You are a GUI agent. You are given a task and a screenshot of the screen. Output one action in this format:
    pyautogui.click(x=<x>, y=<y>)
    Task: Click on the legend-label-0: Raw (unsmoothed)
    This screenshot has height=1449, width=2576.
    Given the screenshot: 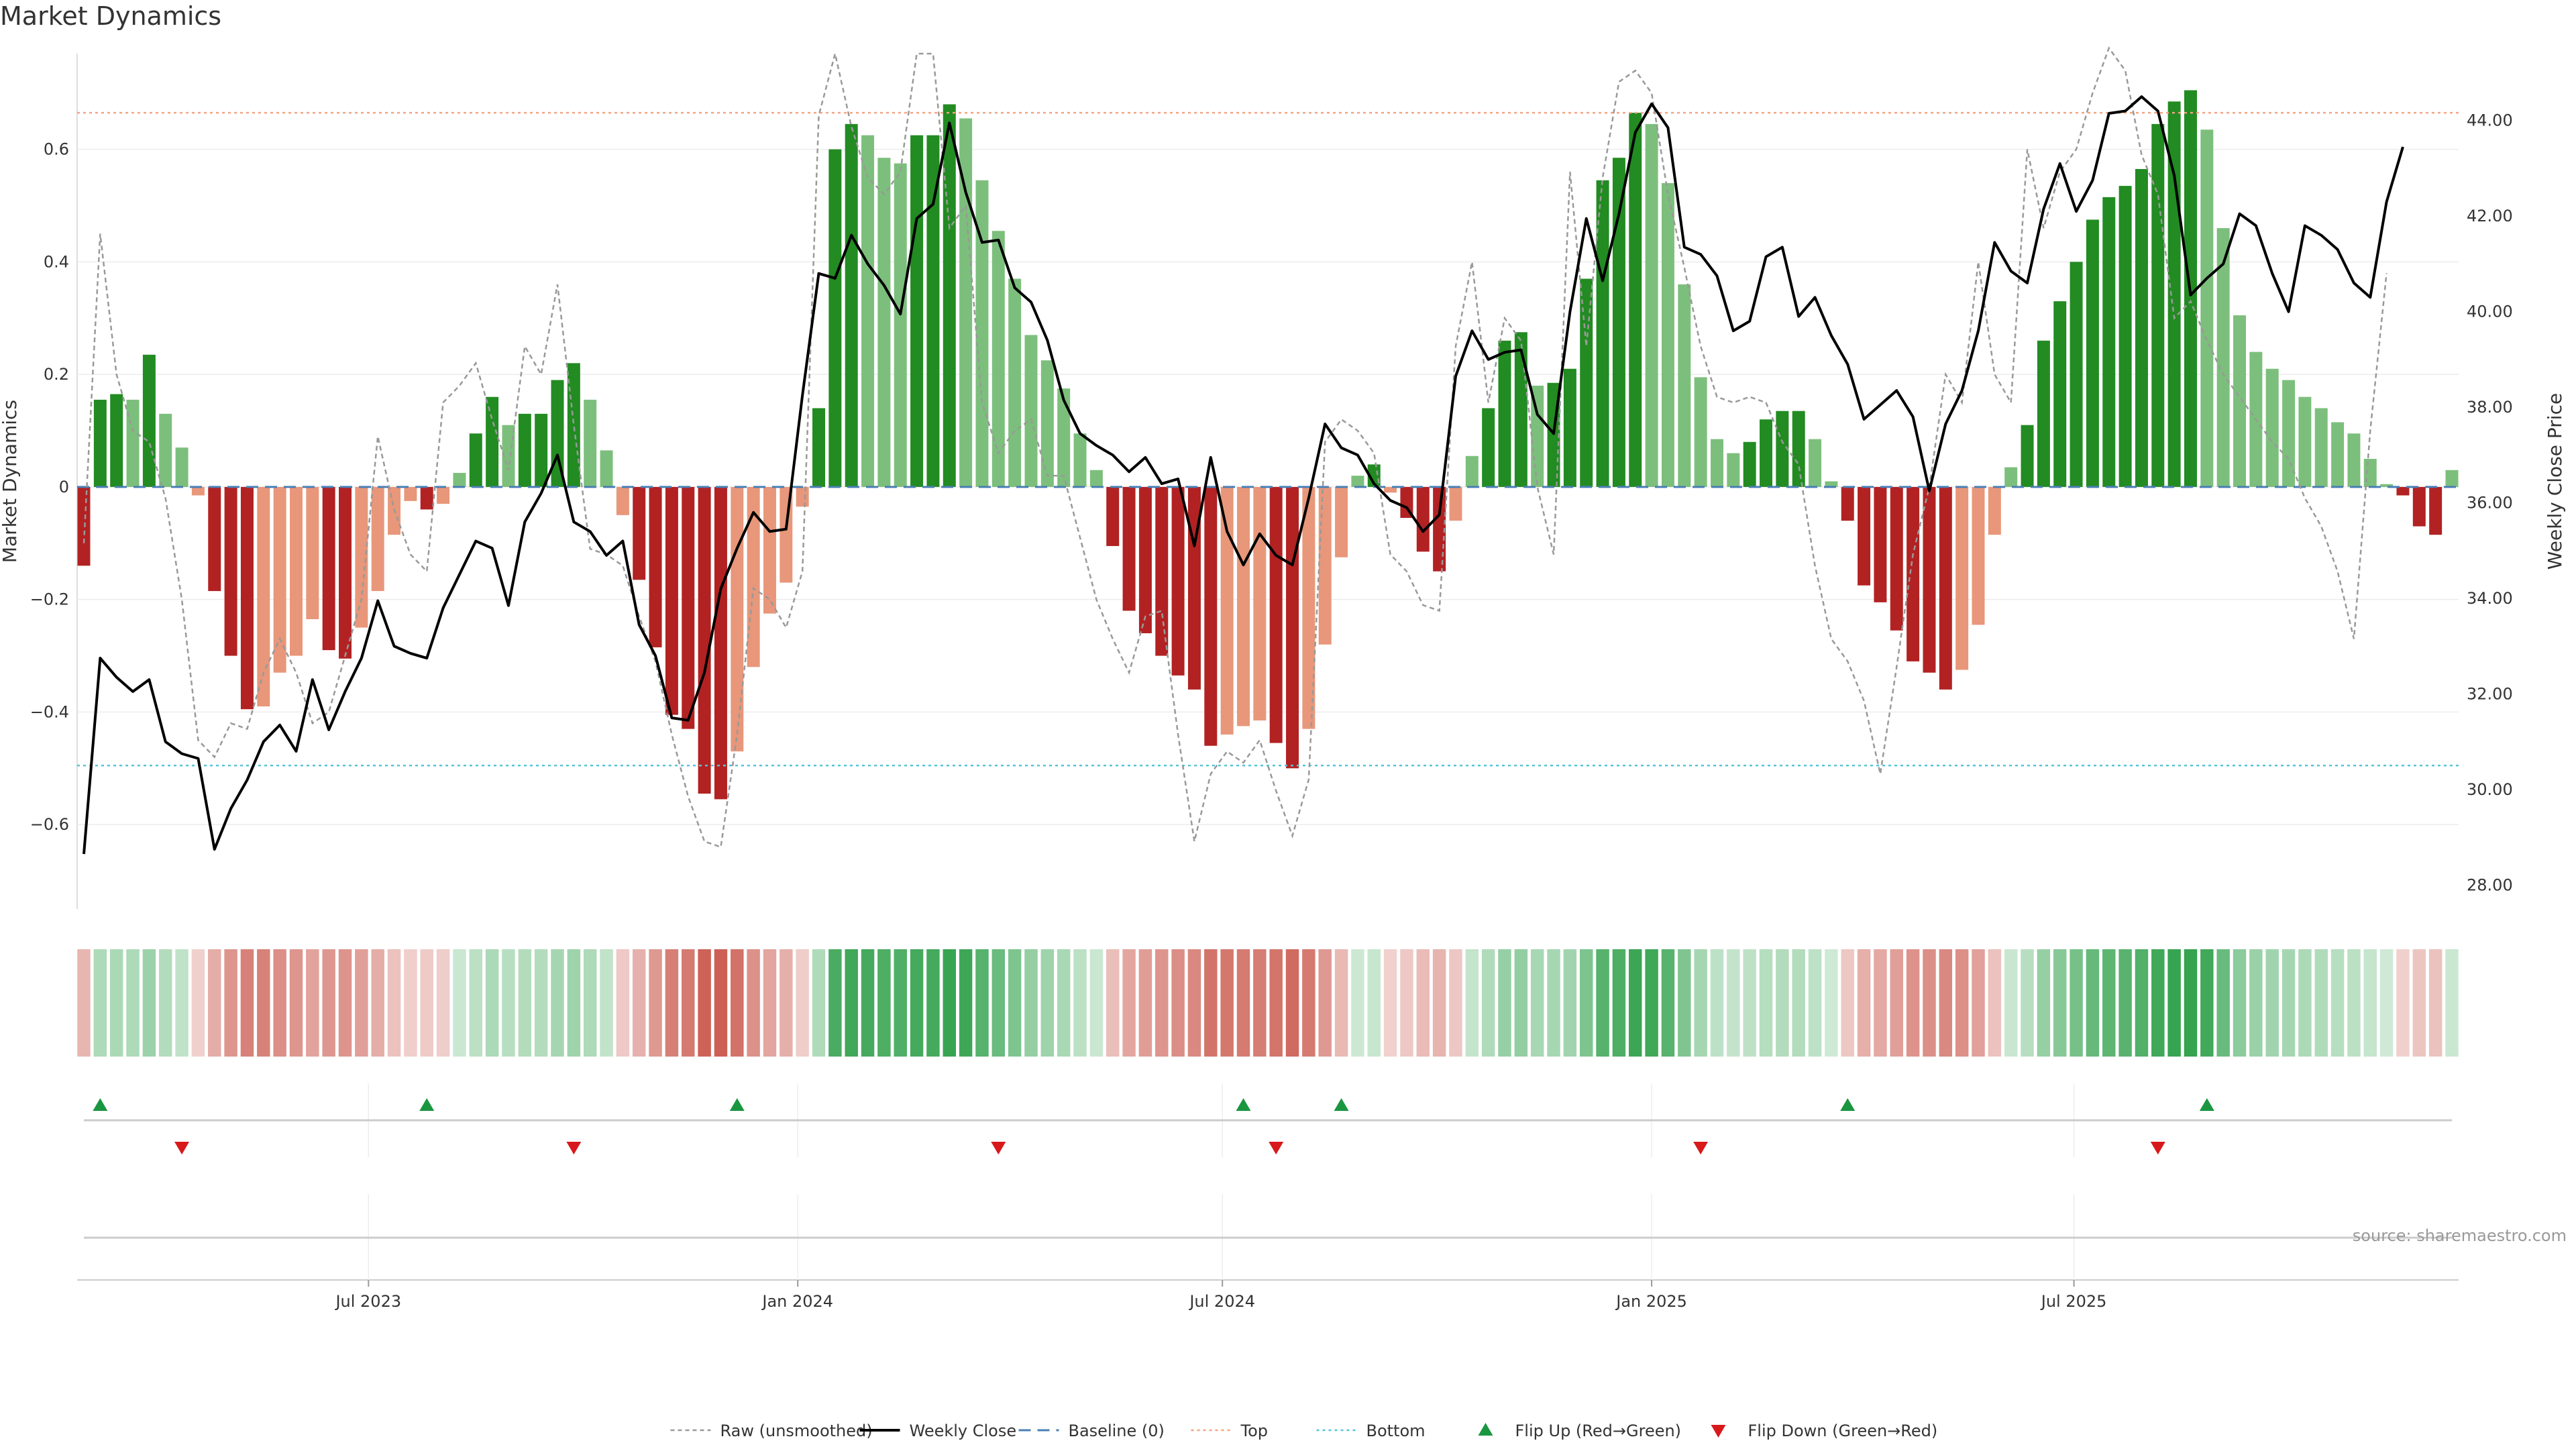 What is the action you would take?
    pyautogui.click(x=796, y=1430)
    